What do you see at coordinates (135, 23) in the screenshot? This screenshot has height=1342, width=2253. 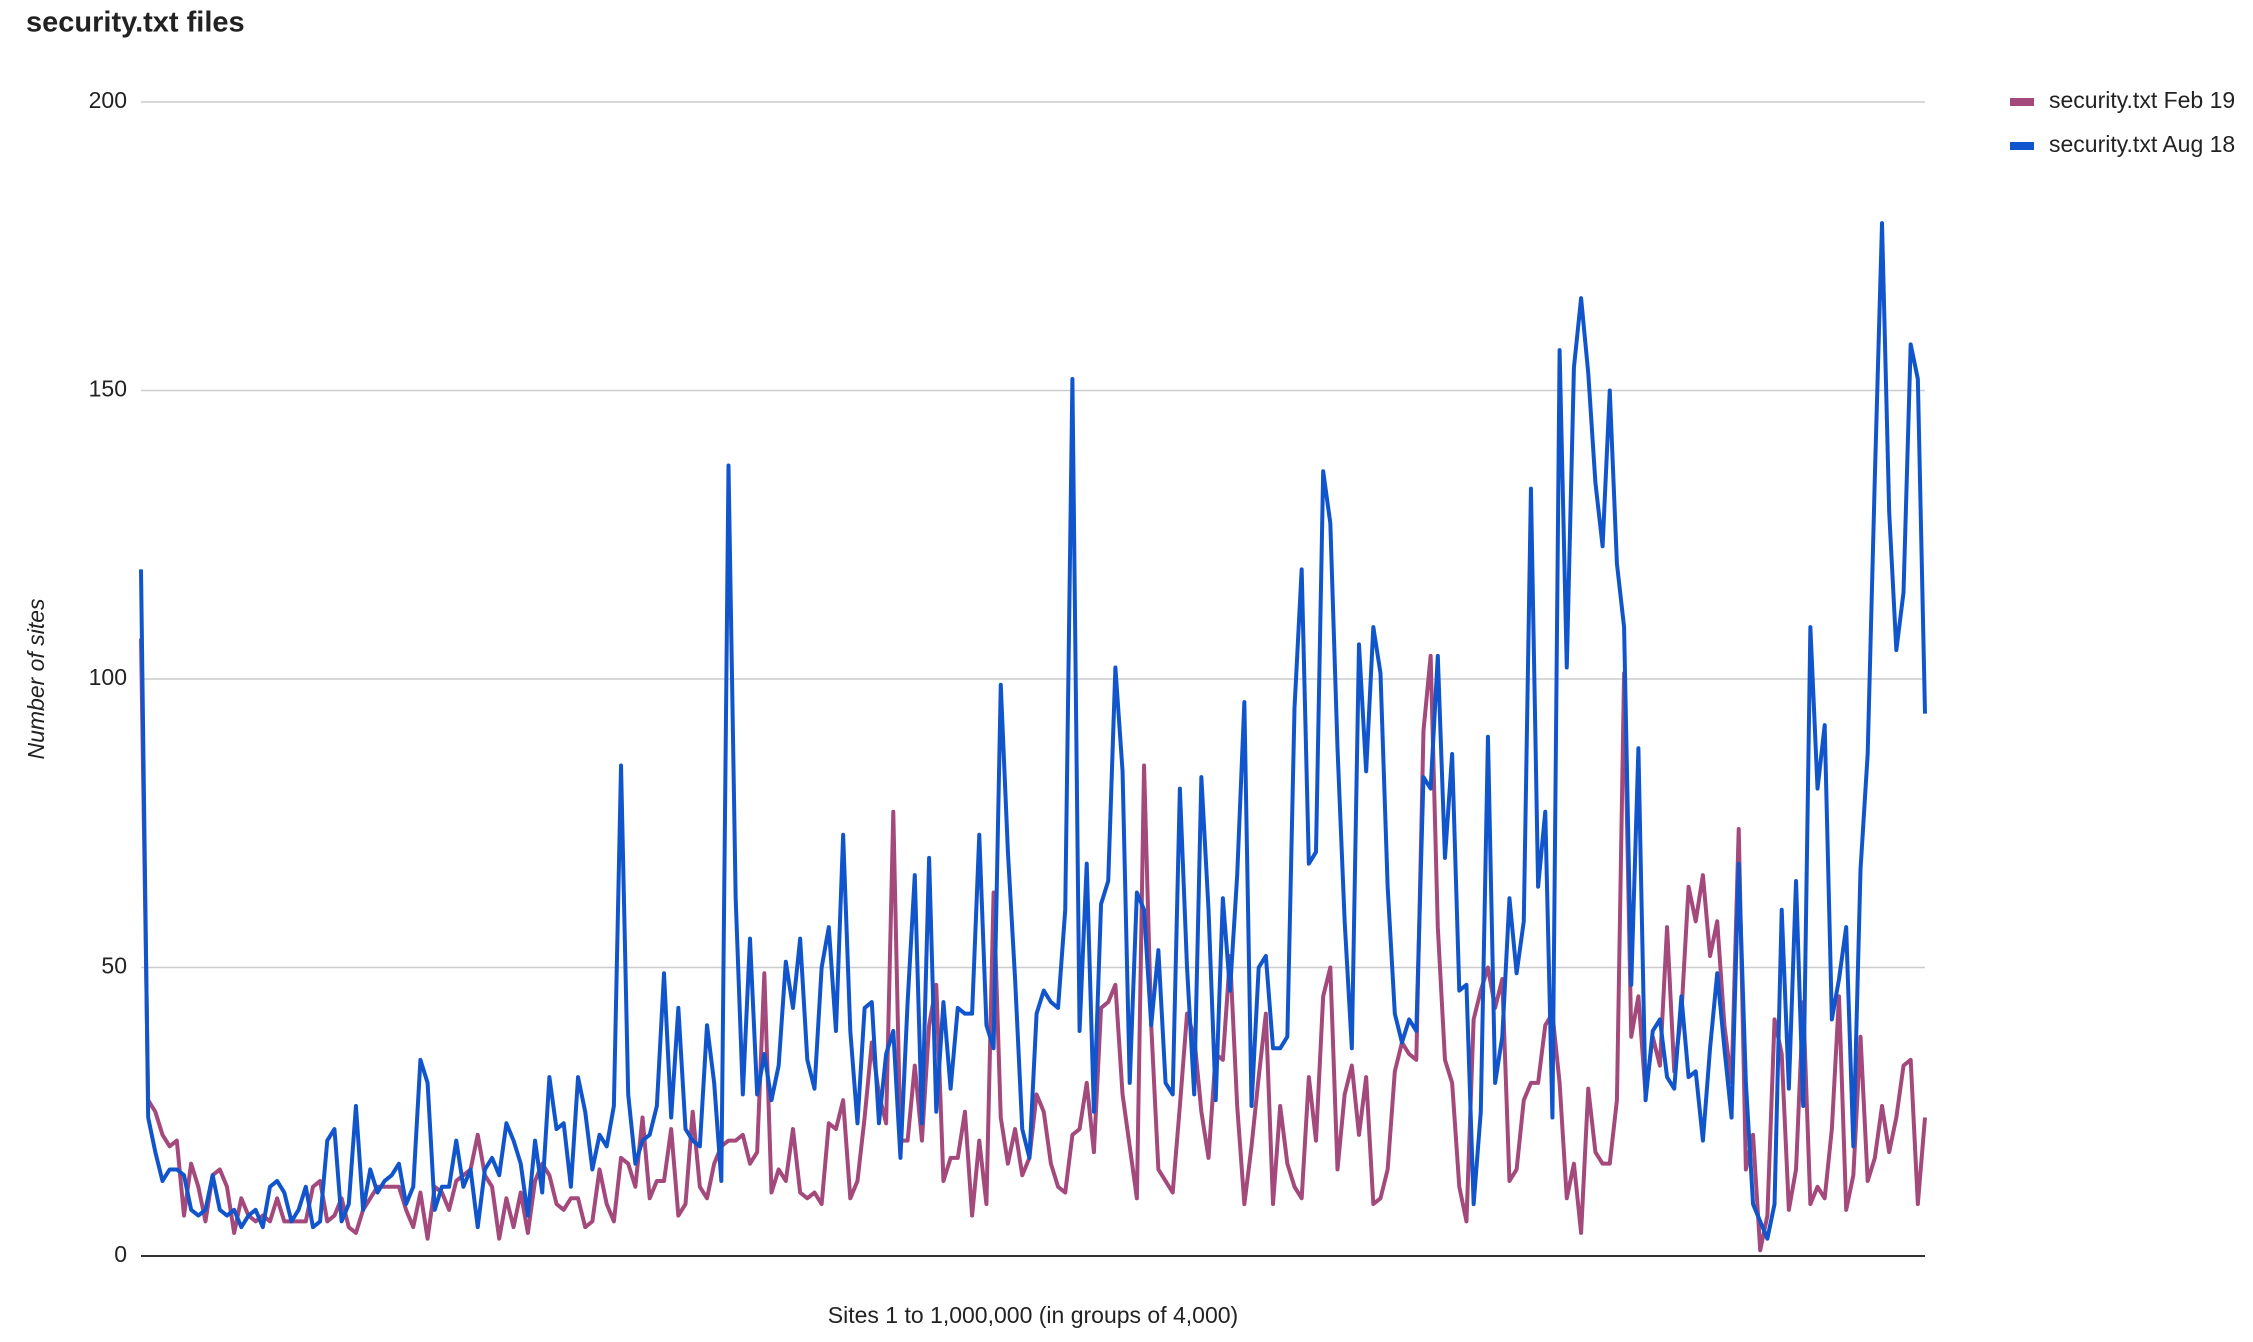 I see `chart-title: security.txt files` at bounding box center [135, 23].